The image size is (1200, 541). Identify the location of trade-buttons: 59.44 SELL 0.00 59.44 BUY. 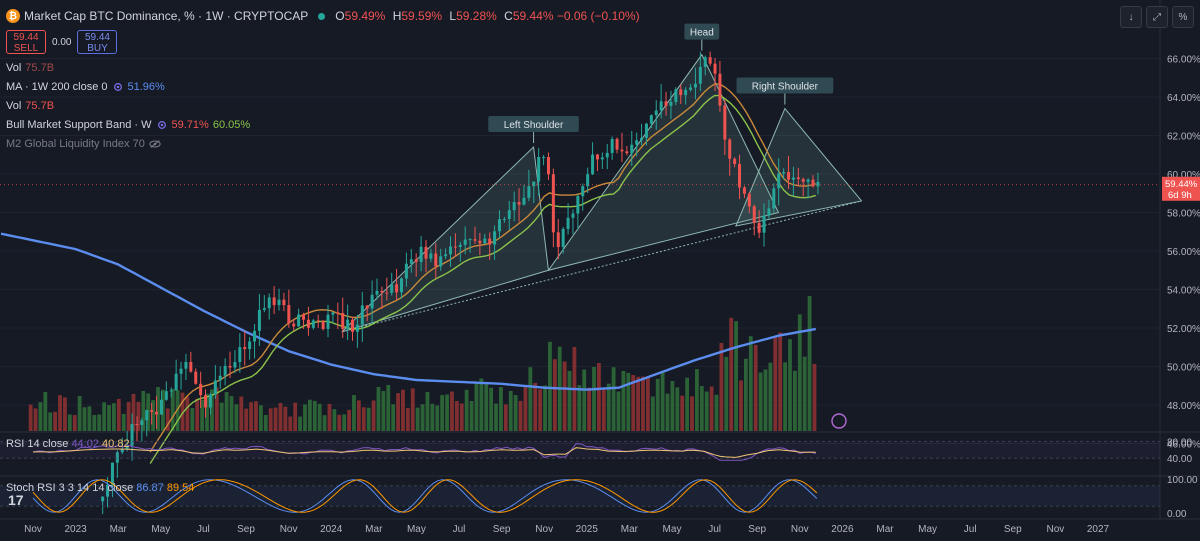
(323, 42).